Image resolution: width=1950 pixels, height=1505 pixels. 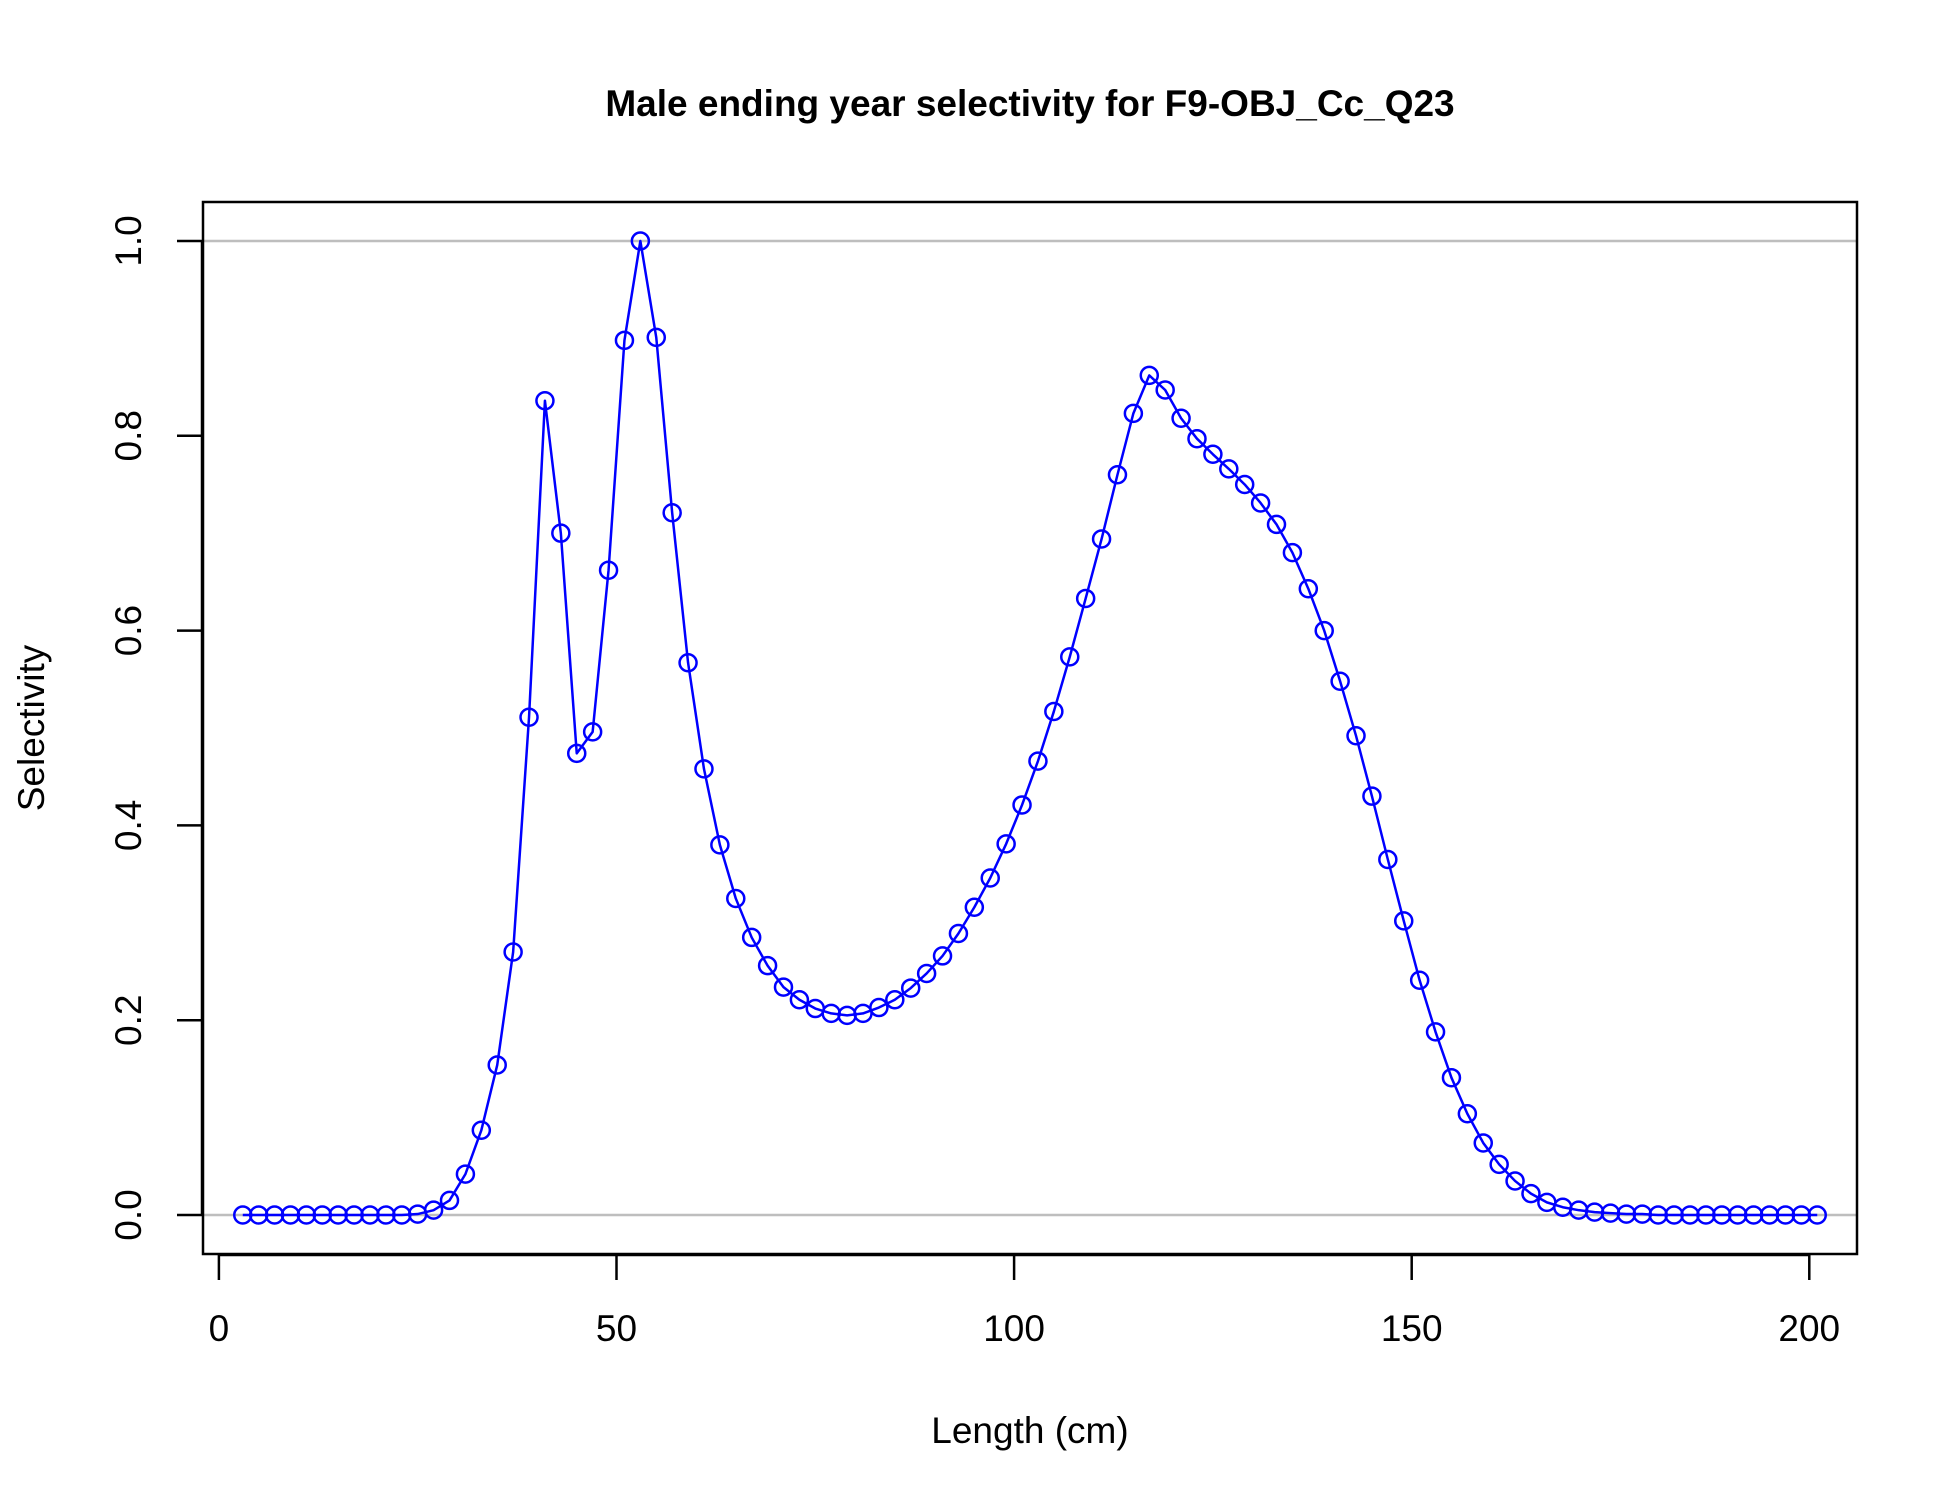 I want to click on x-tick-label: 200, so click(x=1809, y=1328).